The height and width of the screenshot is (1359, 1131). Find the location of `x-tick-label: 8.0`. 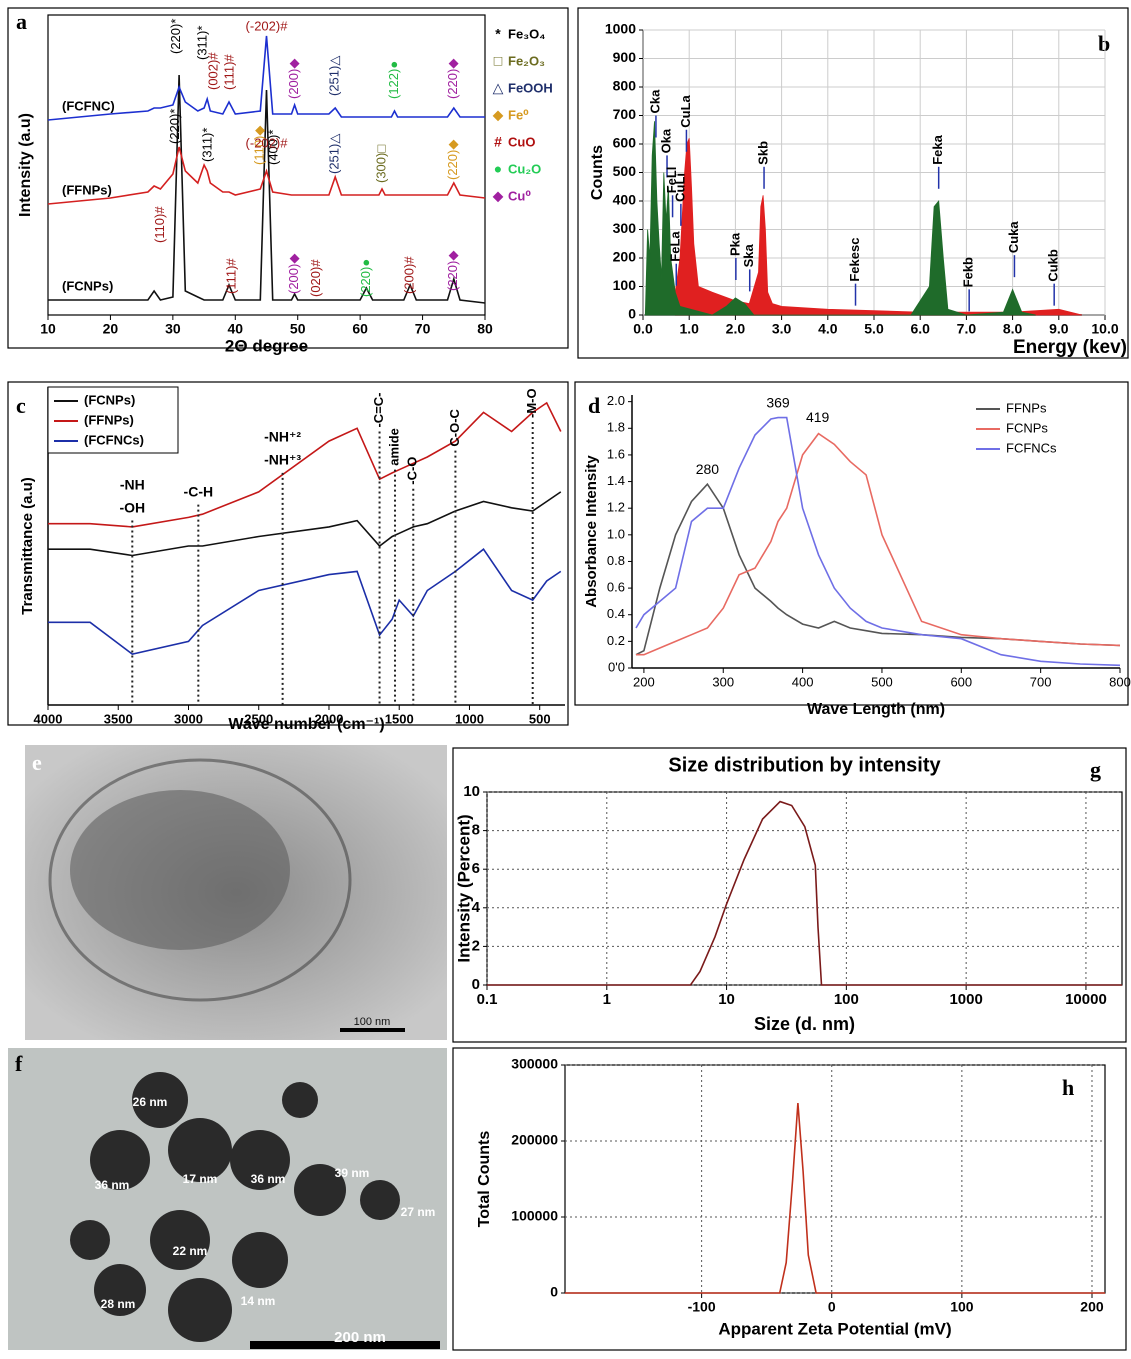

x-tick-label: 8.0 is located at coordinates (1013, 329).